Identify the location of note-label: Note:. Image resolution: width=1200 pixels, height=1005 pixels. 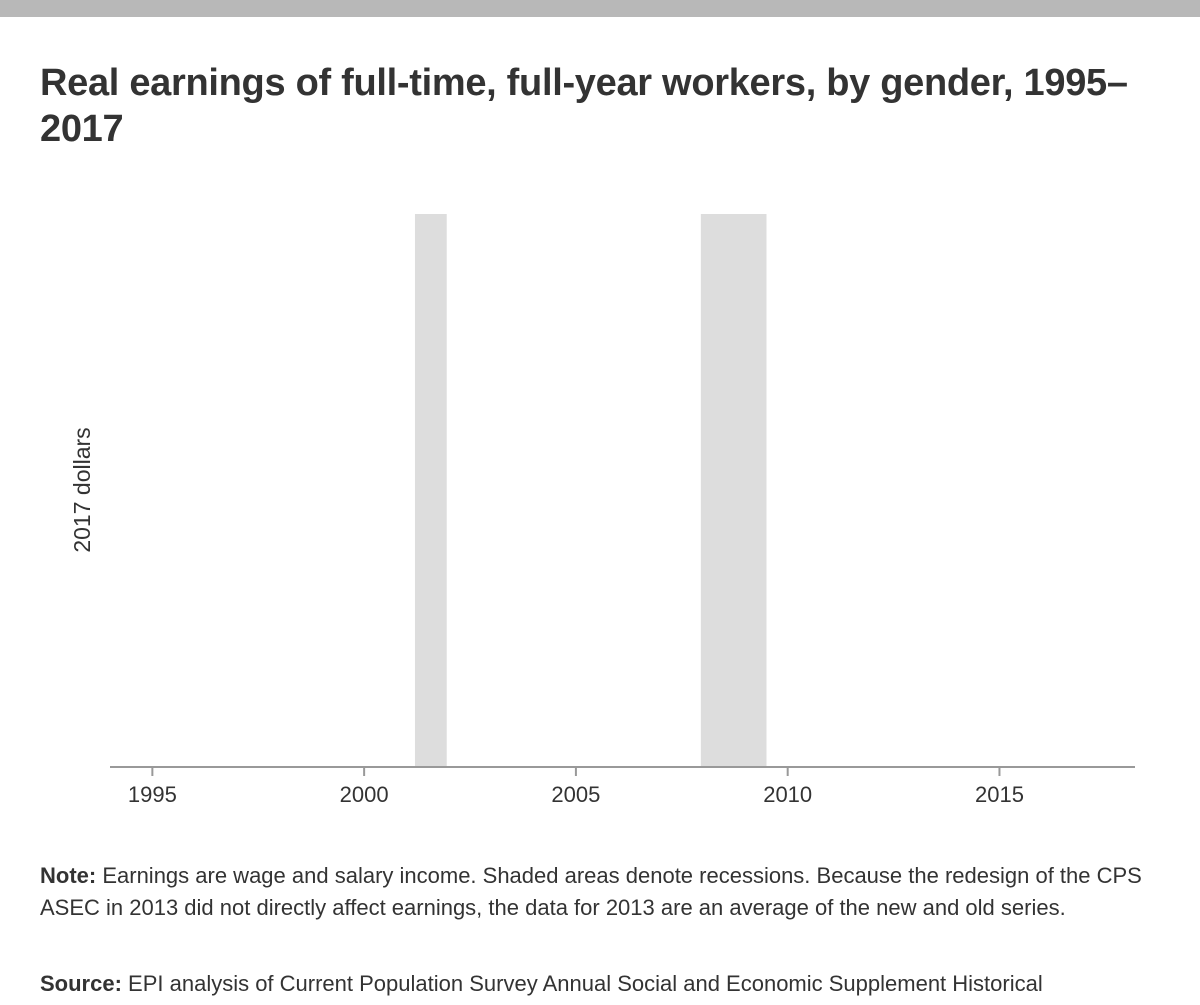
(68, 875).